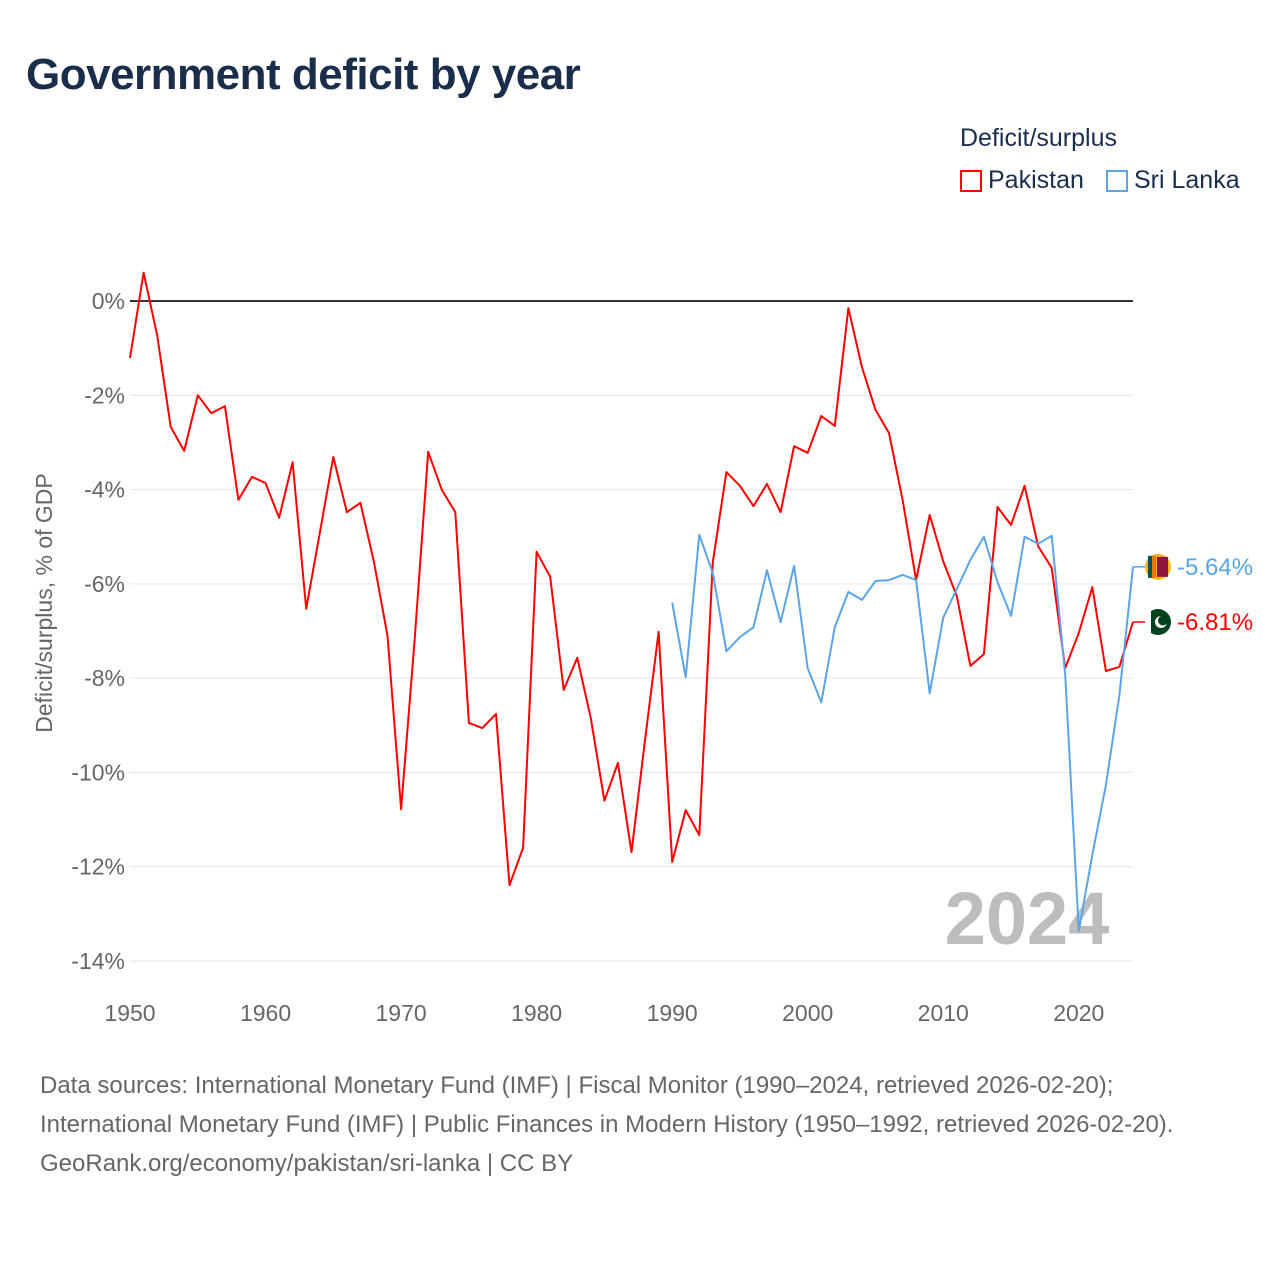 The width and height of the screenshot is (1280, 1280). What do you see at coordinates (303, 74) in the screenshot?
I see `chart-title: Government deficit by year` at bounding box center [303, 74].